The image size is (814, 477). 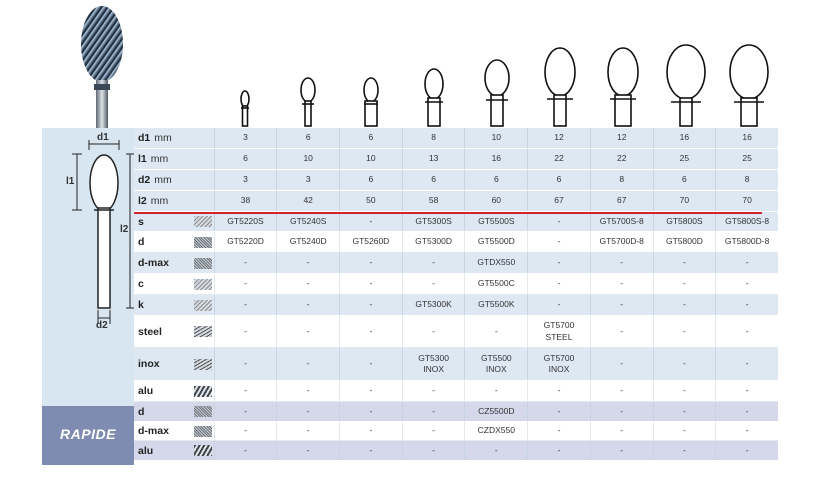 I want to click on table-cell: GT5220S, so click(x=245, y=221).